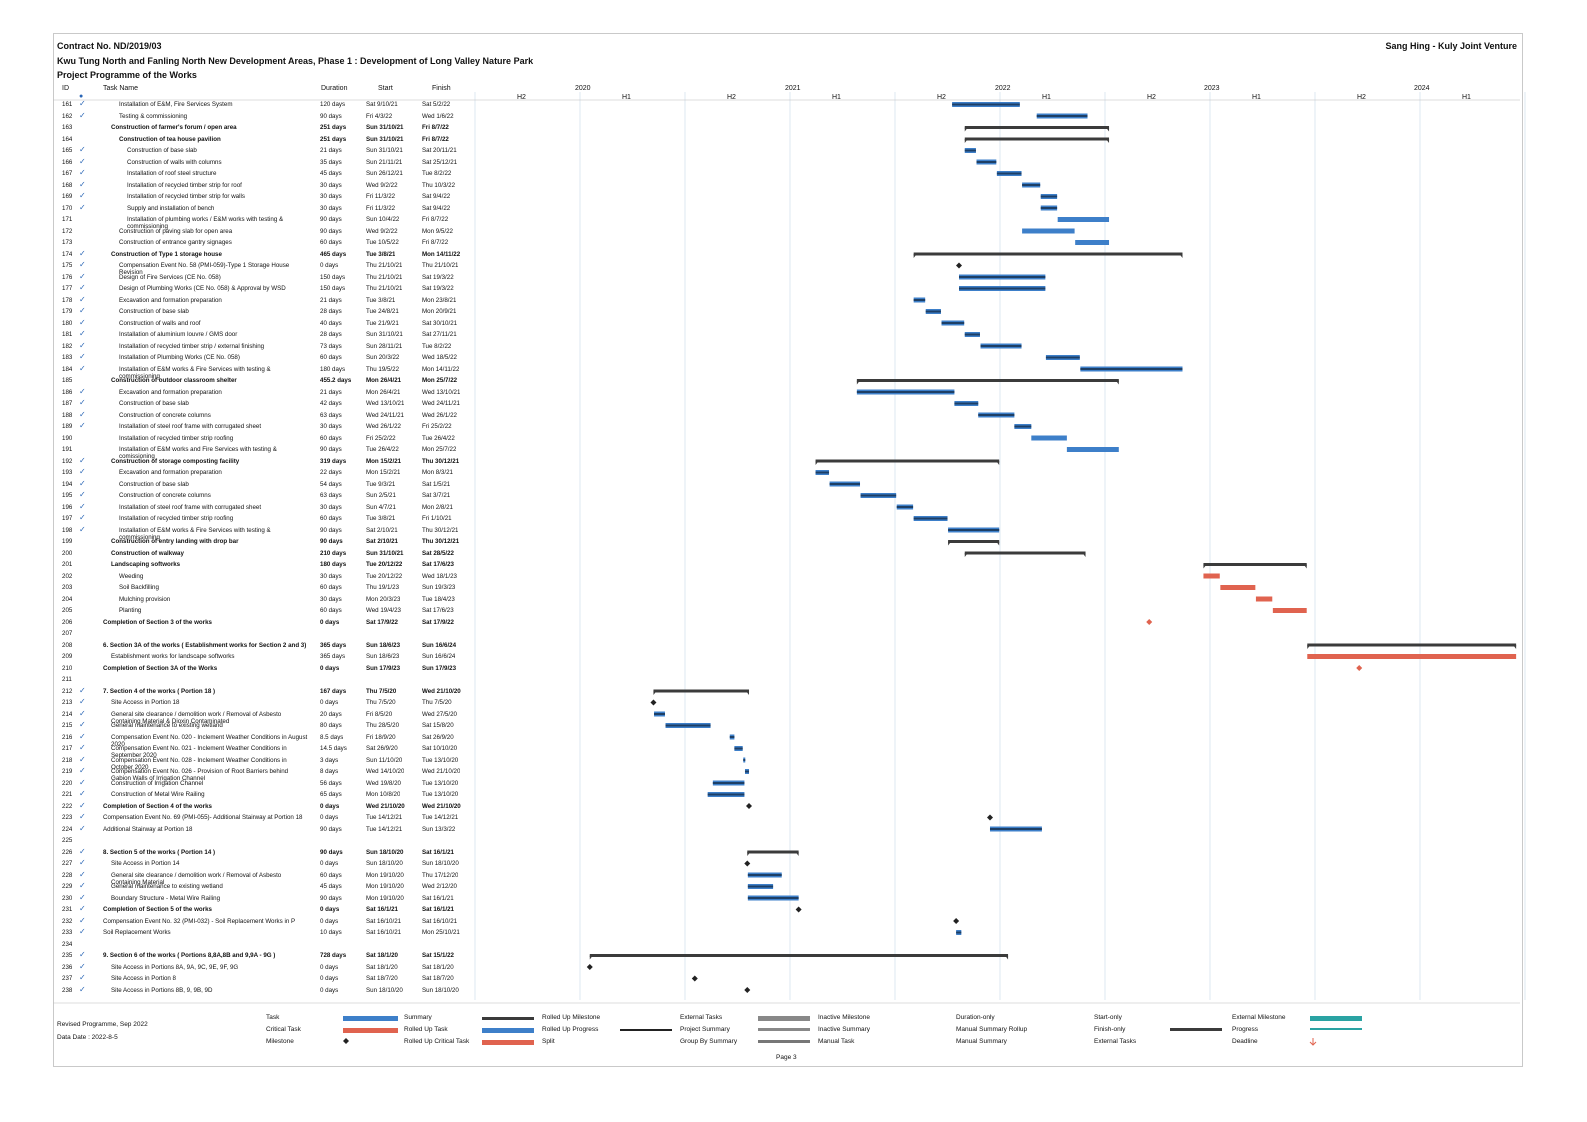 The width and height of the screenshot is (1587, 1122). Describe the element at coordinates (439, 415) in the screenshot. I see `task-finish: Wed 26/1/22` at that location.